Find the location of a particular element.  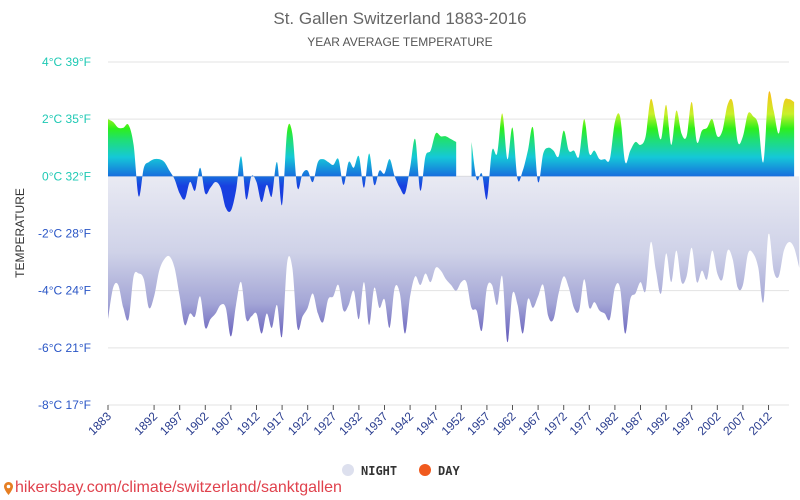

map-pin-icon is located at coordinates (8, 488).